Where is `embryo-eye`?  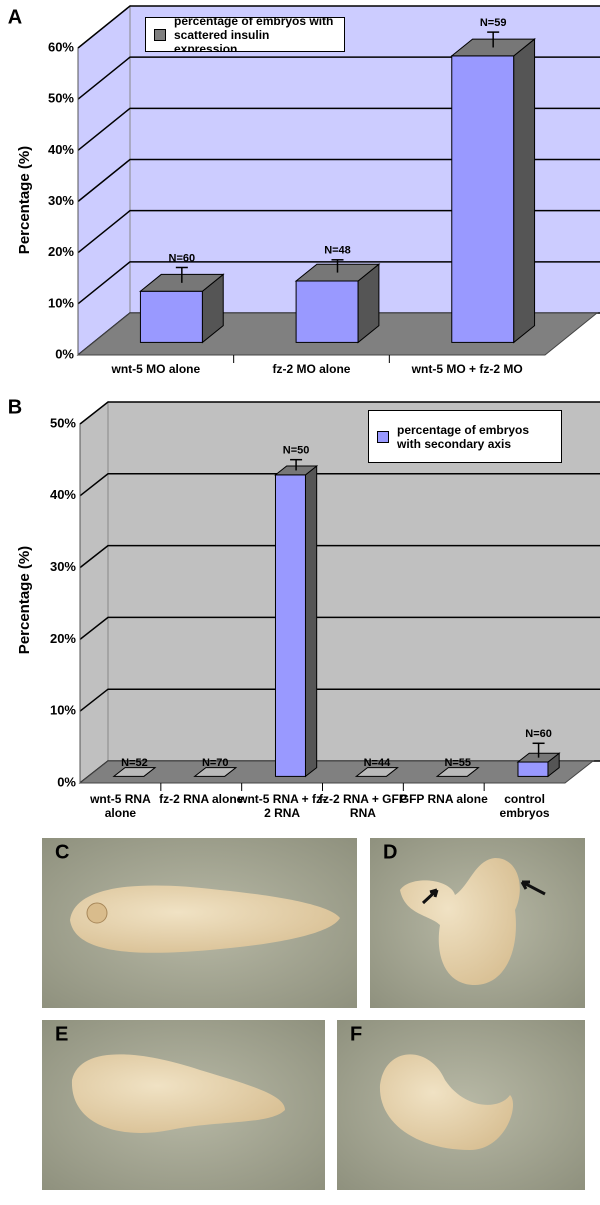
embryo-eye is located at coordinates (97, 913).